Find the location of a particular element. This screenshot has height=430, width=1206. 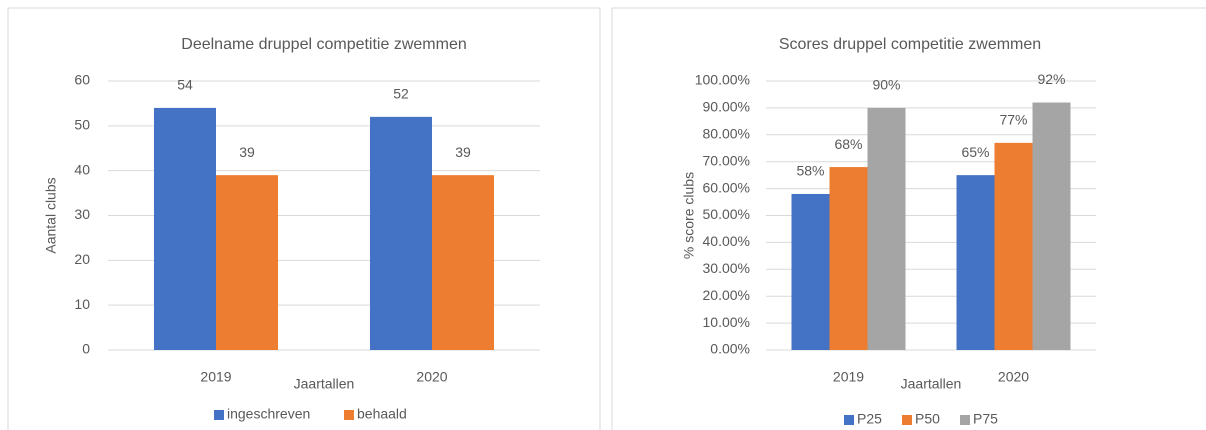

data-label: 52 is located at coordinates (401, 94).